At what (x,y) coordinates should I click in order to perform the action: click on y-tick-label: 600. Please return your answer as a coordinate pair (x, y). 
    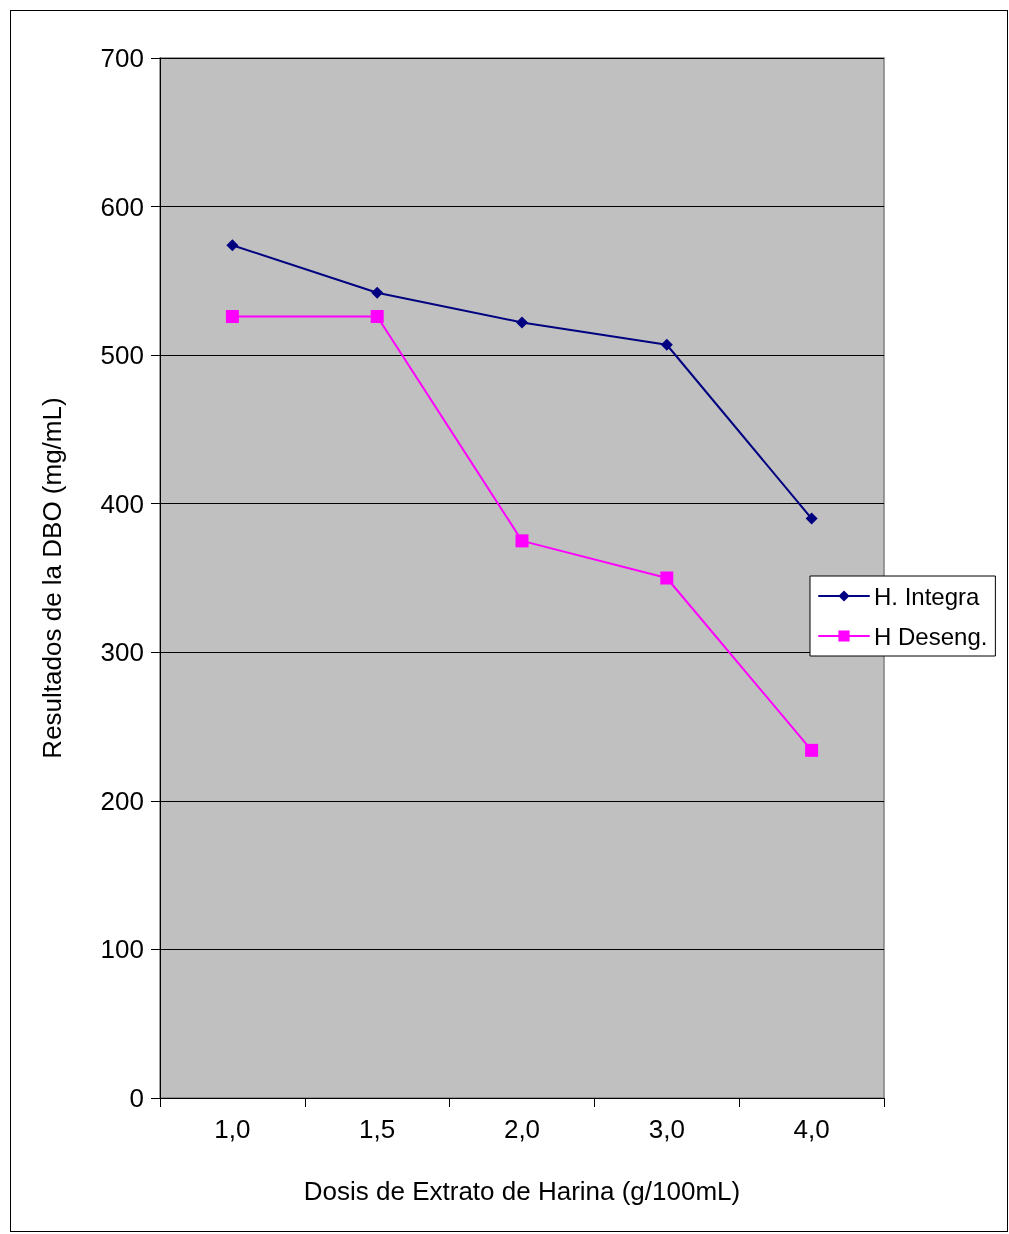
    Looking at the image, I should click on (122, 206).